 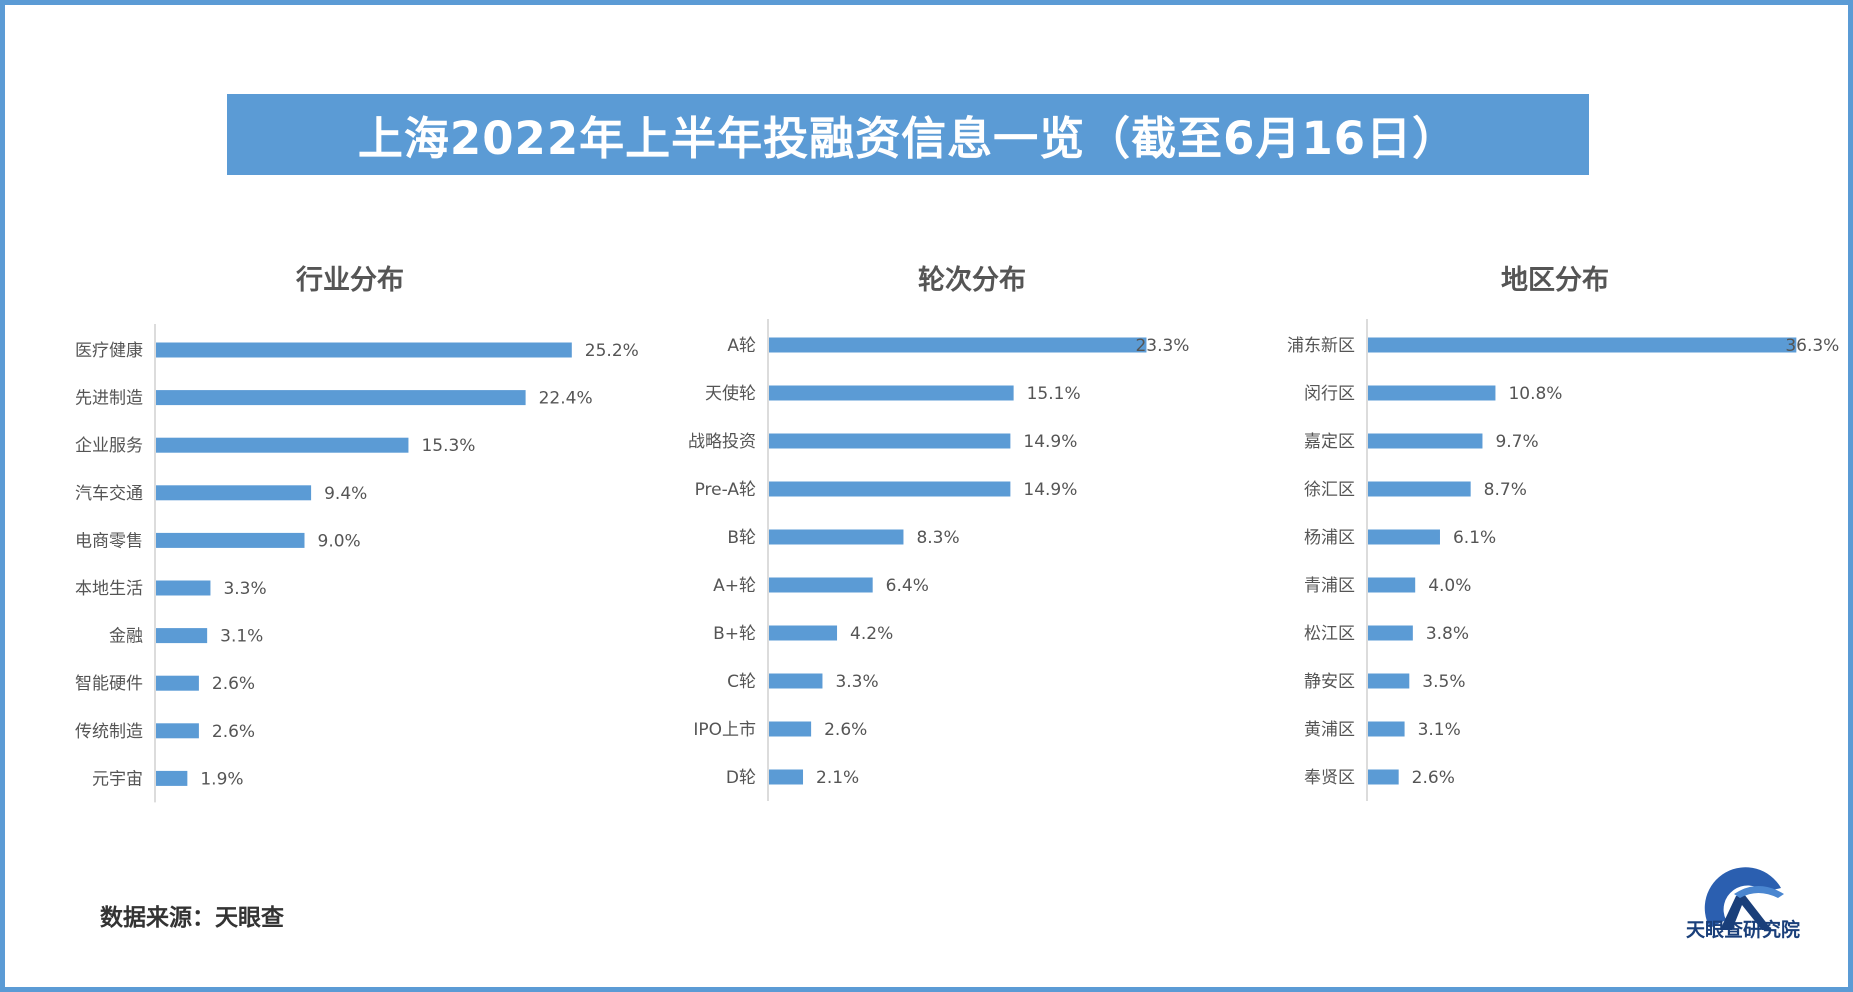 What do you see at coordinates (972, 280) in the screenshot?
I see `chart-title: 轮次分布` at bounding box center [972, 280].